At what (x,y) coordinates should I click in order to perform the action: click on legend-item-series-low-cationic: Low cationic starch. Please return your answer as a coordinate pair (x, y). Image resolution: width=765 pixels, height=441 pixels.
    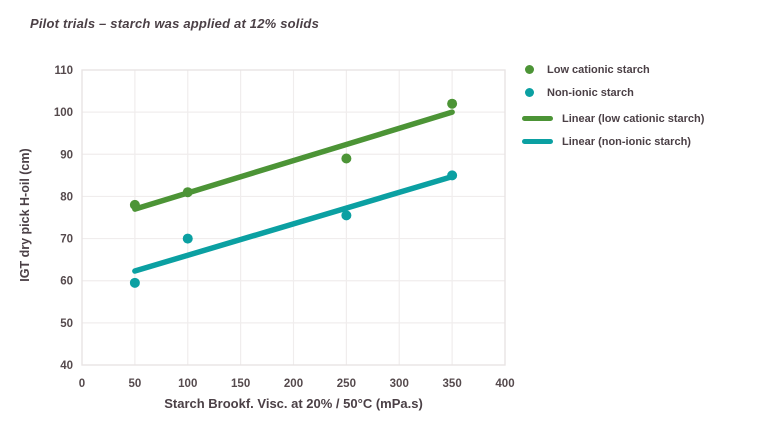
    Looking at the image, I should click on (611, 69).